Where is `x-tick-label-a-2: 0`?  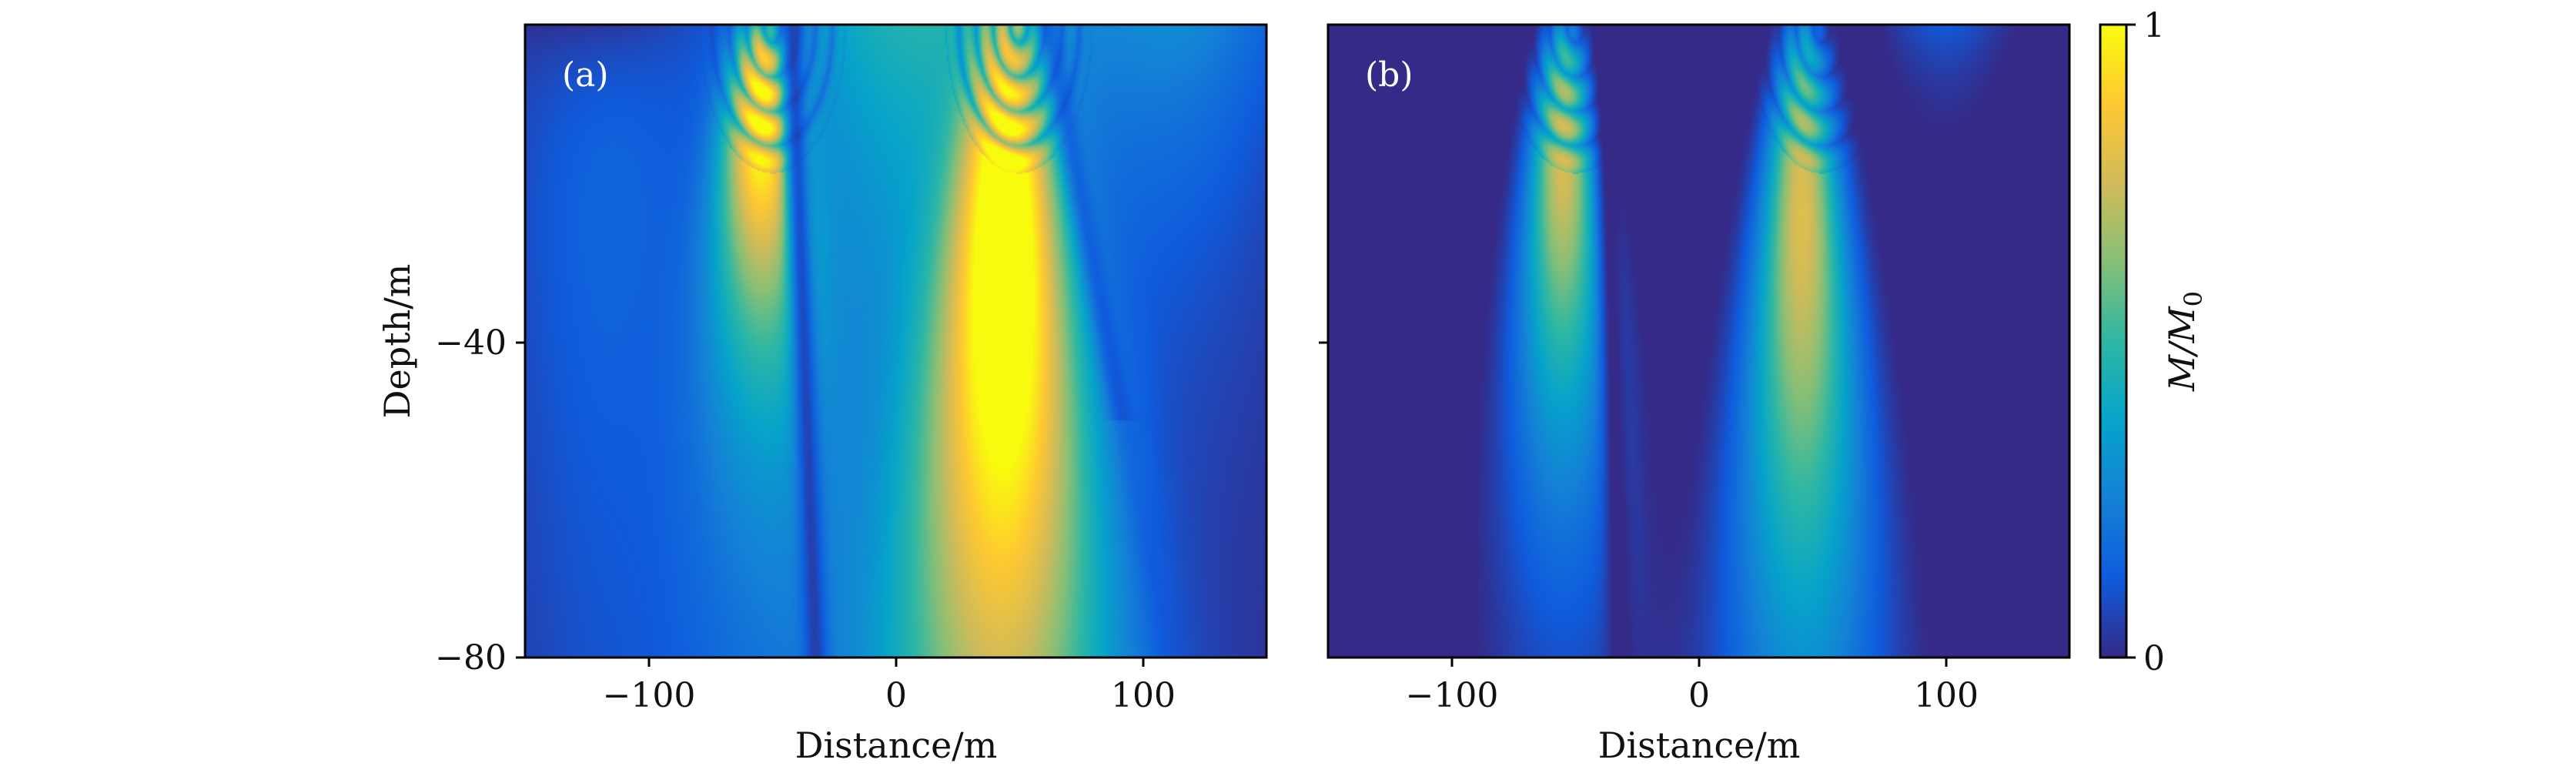
x-tick-label-a-2: 0 is located at coordinates (896, 695).